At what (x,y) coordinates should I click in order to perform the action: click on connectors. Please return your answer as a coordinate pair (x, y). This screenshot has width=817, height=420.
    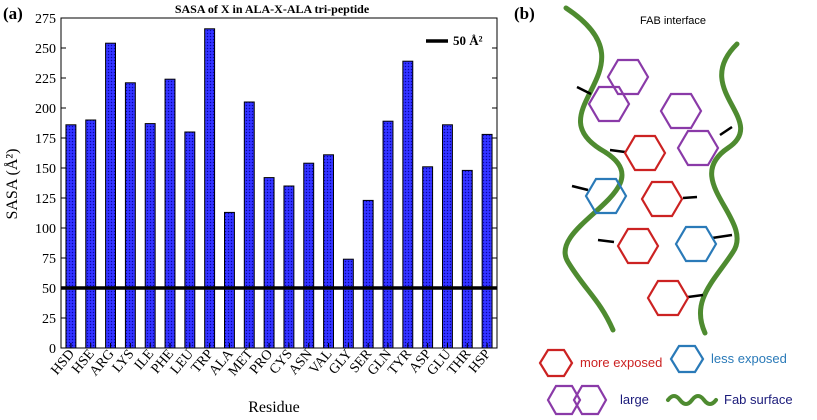
    Looking at the image, I should click on (652, 192).